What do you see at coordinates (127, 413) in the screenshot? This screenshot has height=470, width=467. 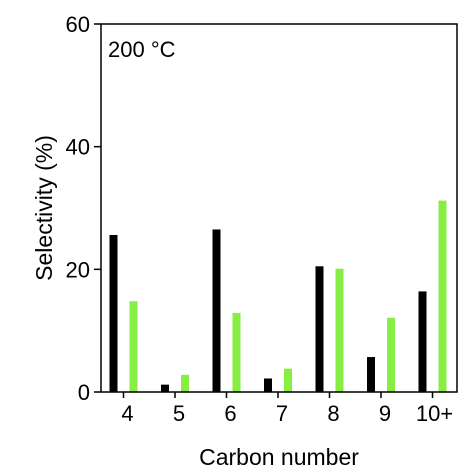 I see `x-tick-label-4: 4` at bounding box center [127, 413].